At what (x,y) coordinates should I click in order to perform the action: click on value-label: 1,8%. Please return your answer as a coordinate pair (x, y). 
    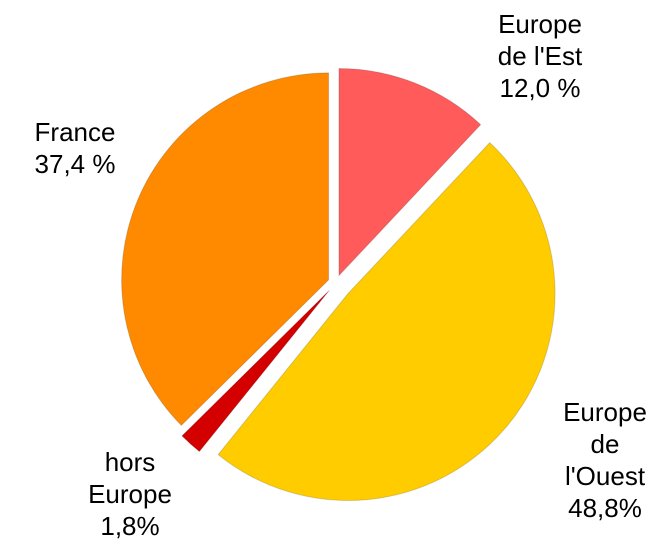
    Looking at the image, I should click on (130, 526).